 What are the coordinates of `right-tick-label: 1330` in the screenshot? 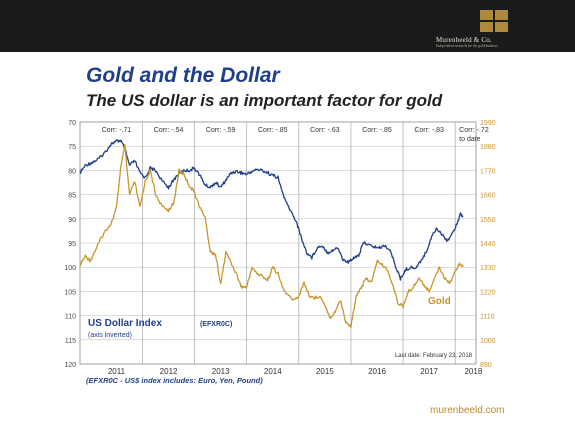 It's located at (488, 268).